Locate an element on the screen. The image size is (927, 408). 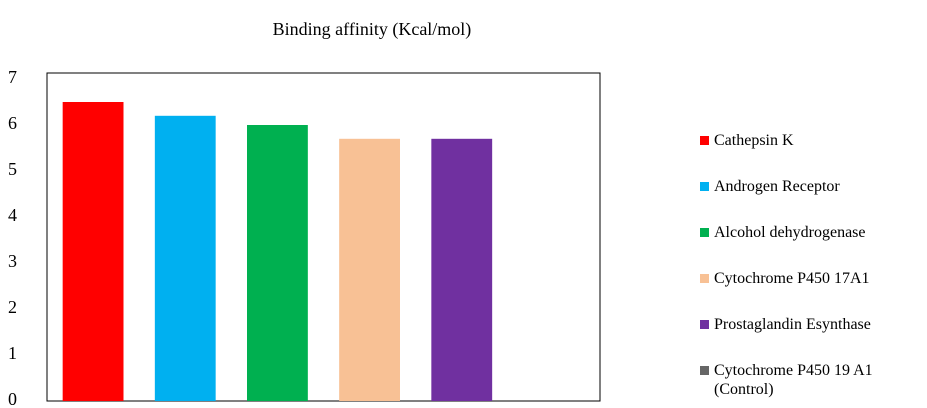
y-tick-label: 4 is located at coordinates (12, 215).